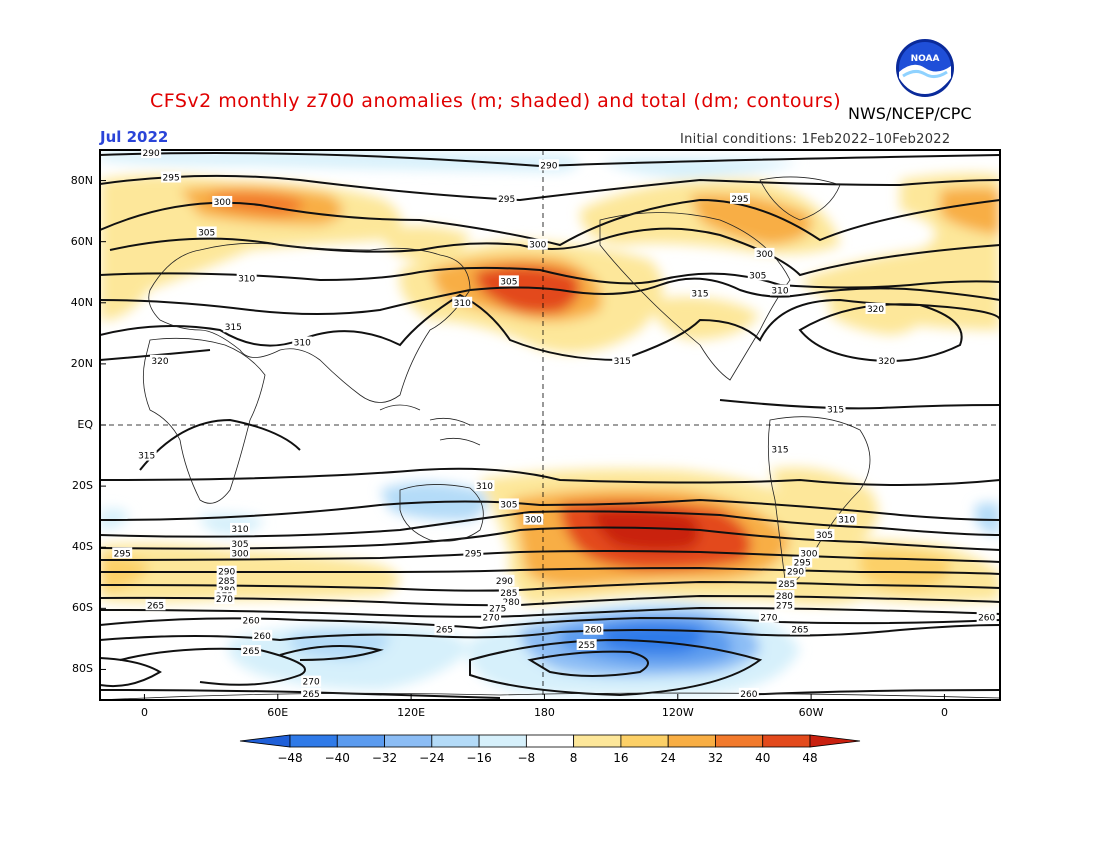 This screenshot has width=1100, height=850. Describe the element at coordinates (800, 198) in the screenshot. I see `greenland-outline` at that location.